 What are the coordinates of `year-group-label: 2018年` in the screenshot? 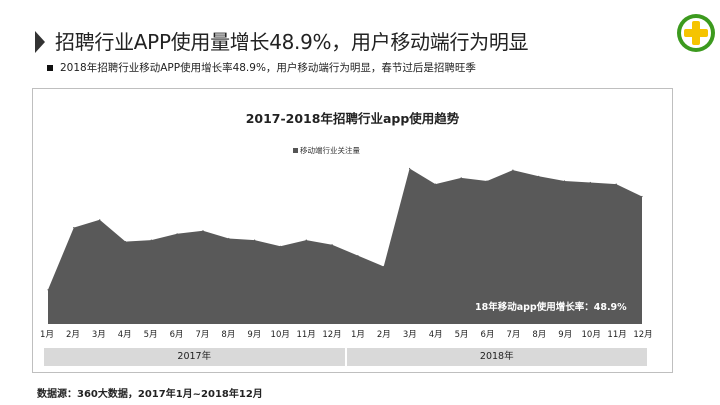 It's located at (496, 357).